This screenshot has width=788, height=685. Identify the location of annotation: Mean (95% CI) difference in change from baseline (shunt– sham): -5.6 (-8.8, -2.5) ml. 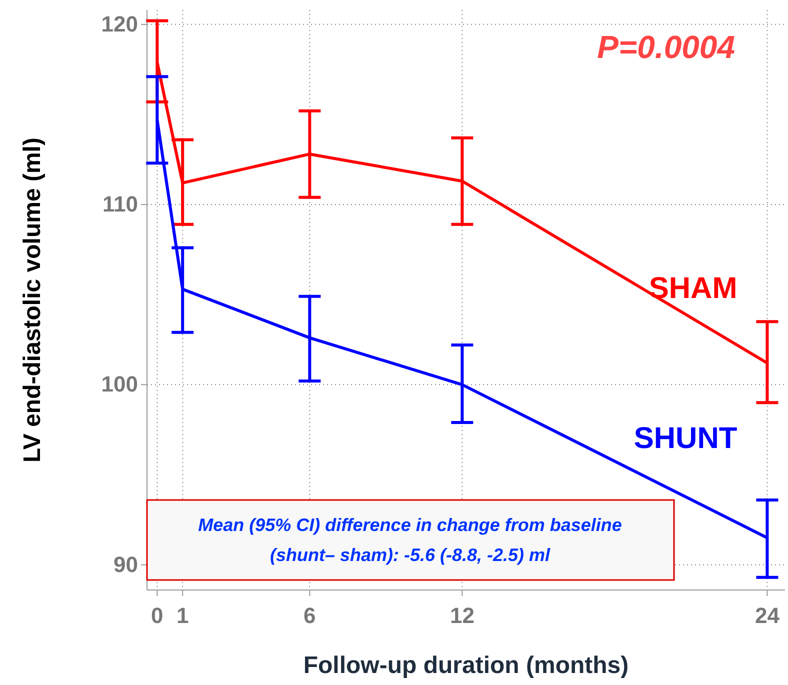
(410, 540).